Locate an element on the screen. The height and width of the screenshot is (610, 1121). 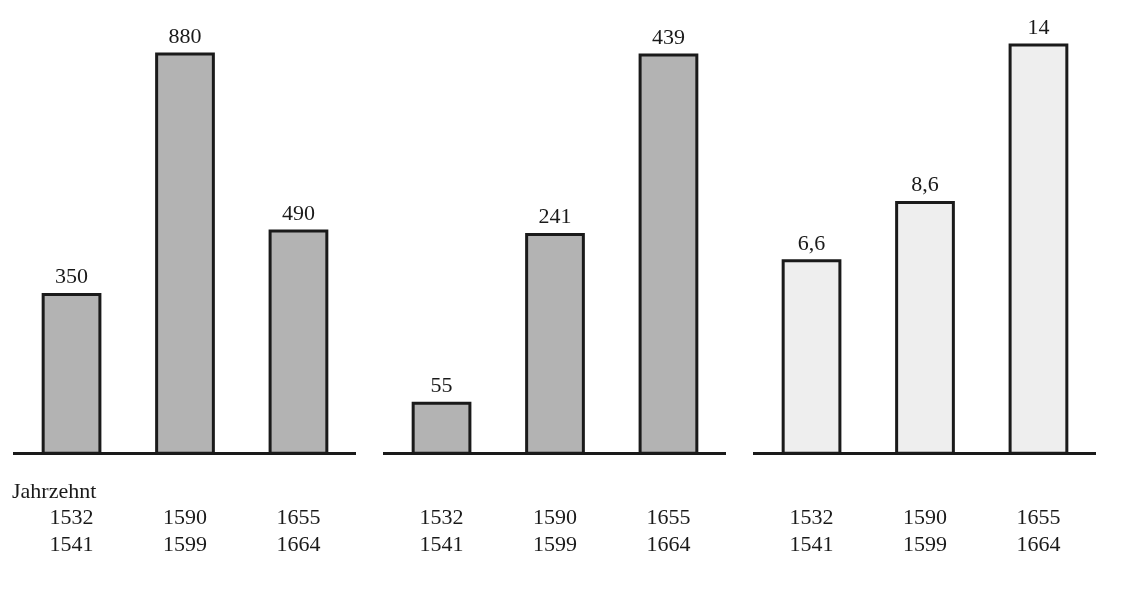
data-label: 490 is located at coordinates (298, 212).